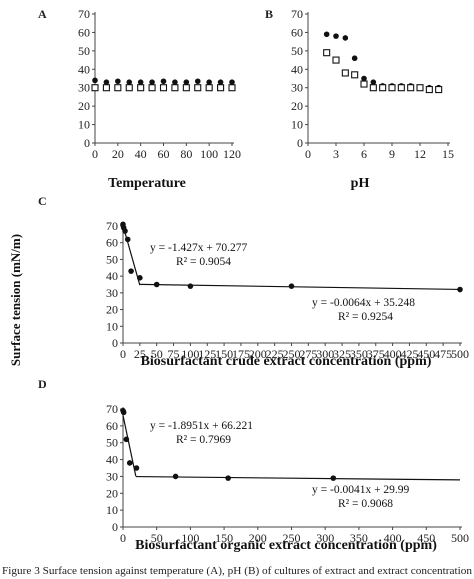 This screenshot has width=474, height=579. I want to click on x-tick-label: 15, so click(448, 154).